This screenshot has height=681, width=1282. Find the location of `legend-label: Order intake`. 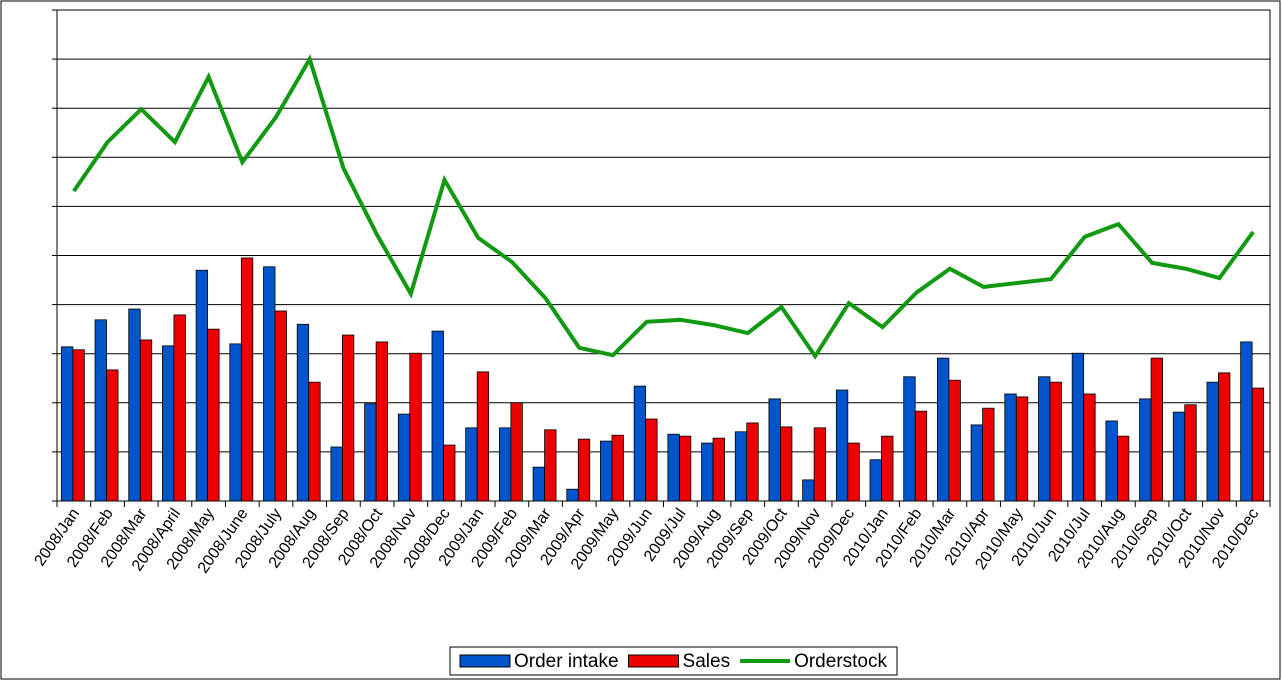

legend-label: Order intake is located at coordinates (566, 661).